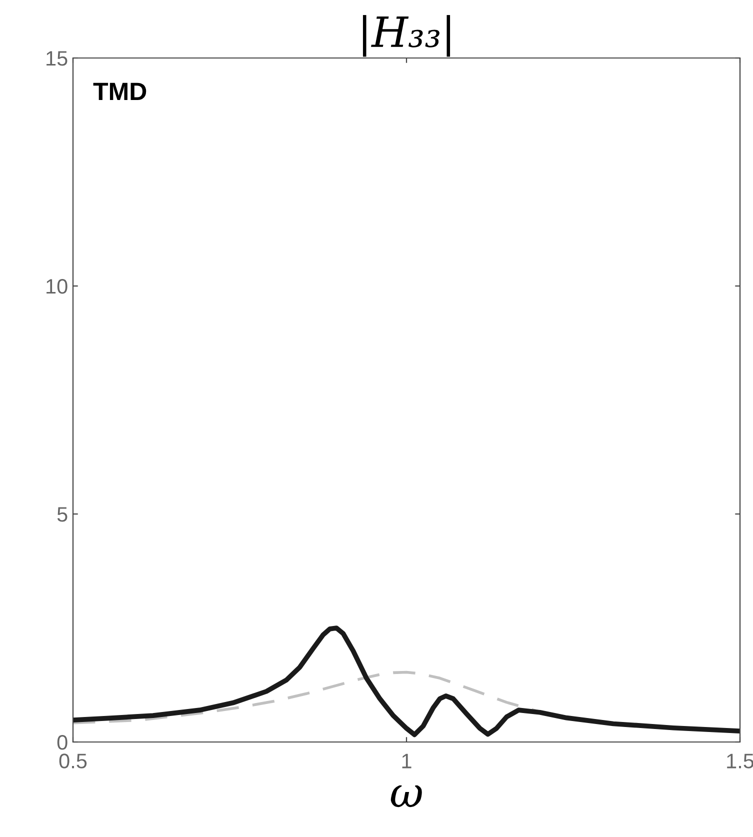 The height and width of the screenshot is (837, 753). Describe the element at coordinates (119, 91) in the screenshot. I see `annotation: TMD` at that location.